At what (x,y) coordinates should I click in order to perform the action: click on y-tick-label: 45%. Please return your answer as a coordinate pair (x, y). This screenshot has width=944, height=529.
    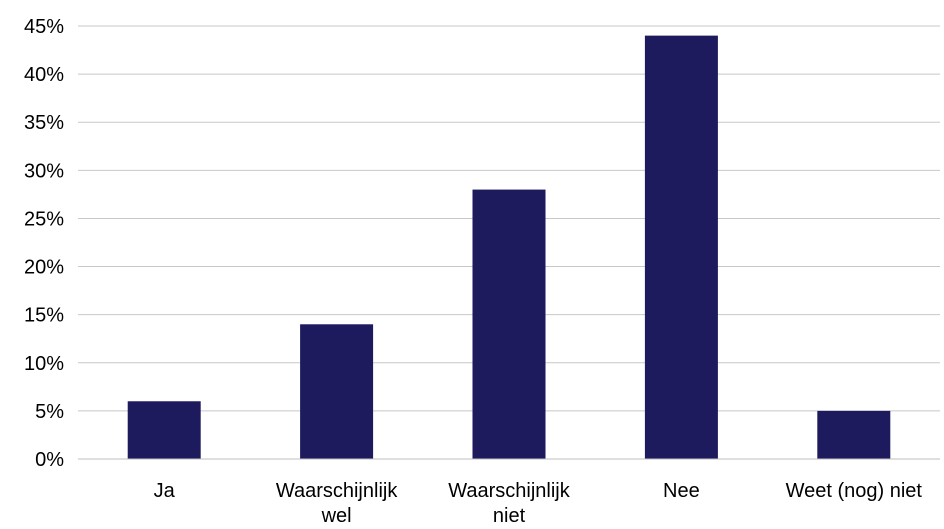
    Looking at the image, I should click on (44, 27).